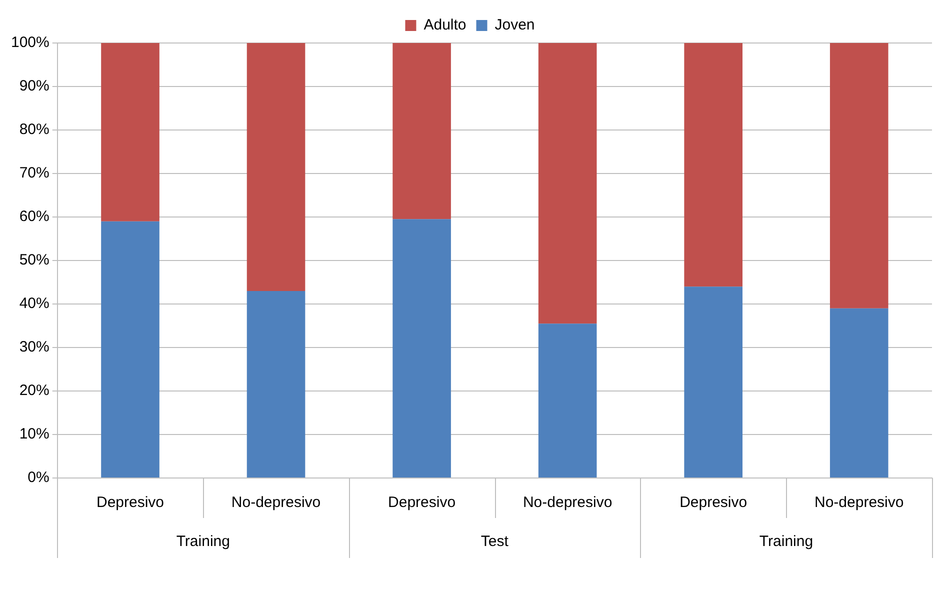 The width and height of the screenshot is (946, 596). Describe the element at coordinates (445, 25) in the screenshot. I see `legend-label: Adulto` at that location.